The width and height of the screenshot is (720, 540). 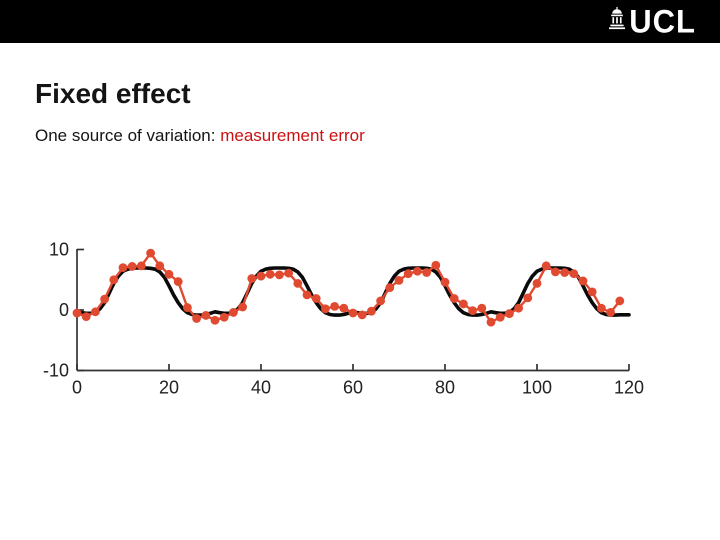 I want to click on x-tick-label: 20, so click(x=169, y=388).